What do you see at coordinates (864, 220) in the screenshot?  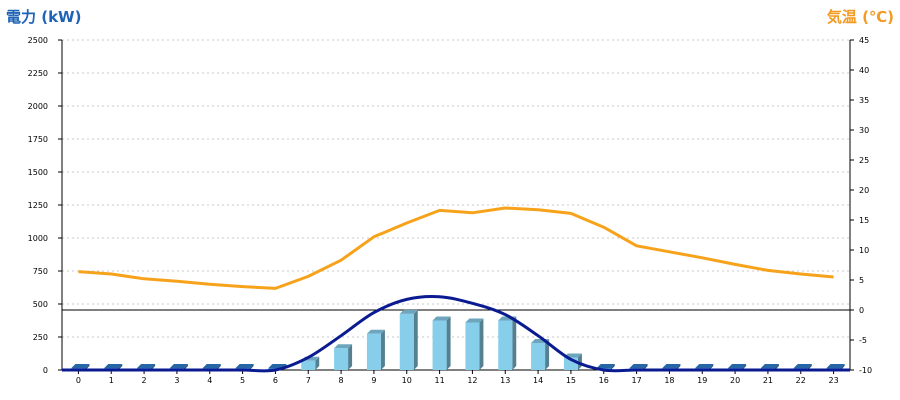 I see `right-tick-label: 15` at bounding box center [864, 220].